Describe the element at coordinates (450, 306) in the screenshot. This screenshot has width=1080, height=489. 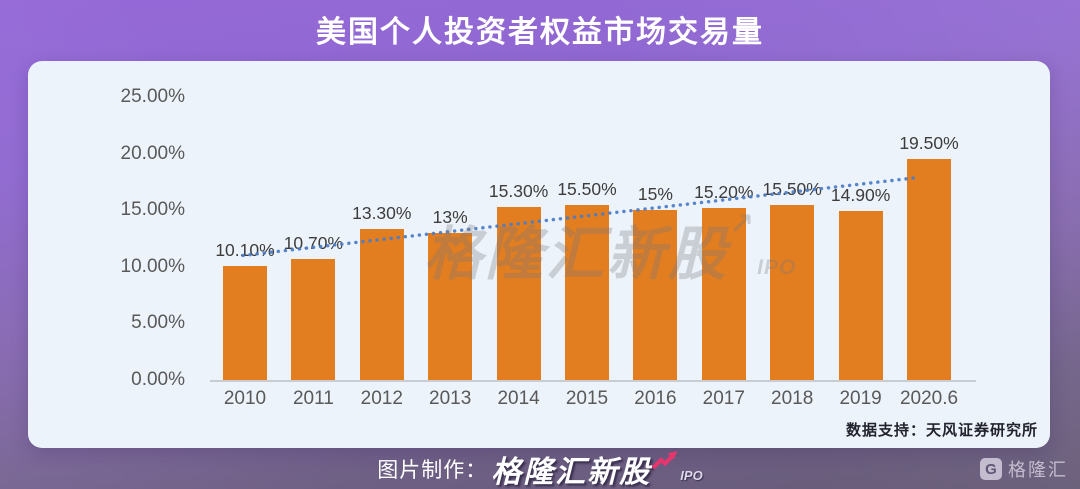
I see `bar-2013` at that location.